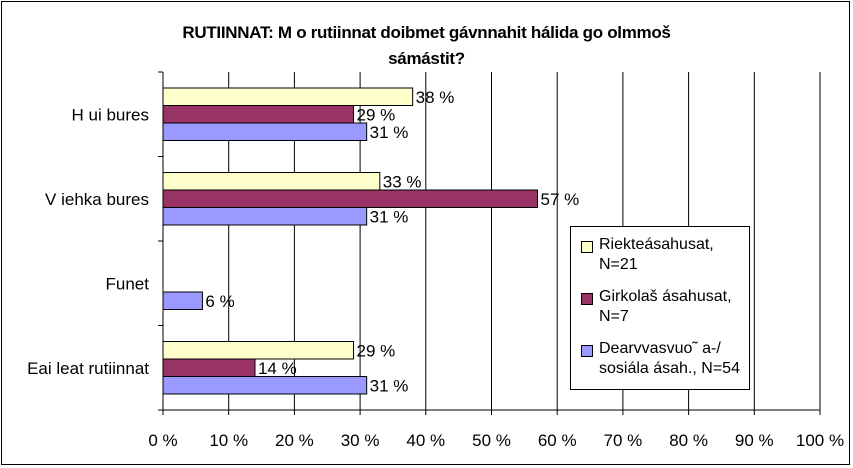 The width and height of the screenshot is (853, 468). Describe the element at coordinates (559, 199) in the screenshot. I see `data-label: 57 %` at that location.